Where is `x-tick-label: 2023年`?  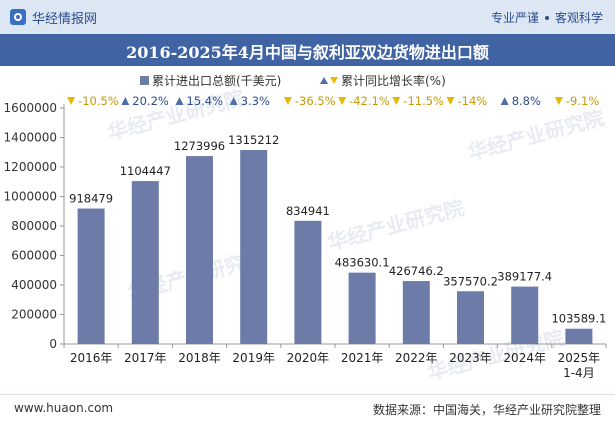 x-tick-label: 2023年 is located at coordinates (470, 358).